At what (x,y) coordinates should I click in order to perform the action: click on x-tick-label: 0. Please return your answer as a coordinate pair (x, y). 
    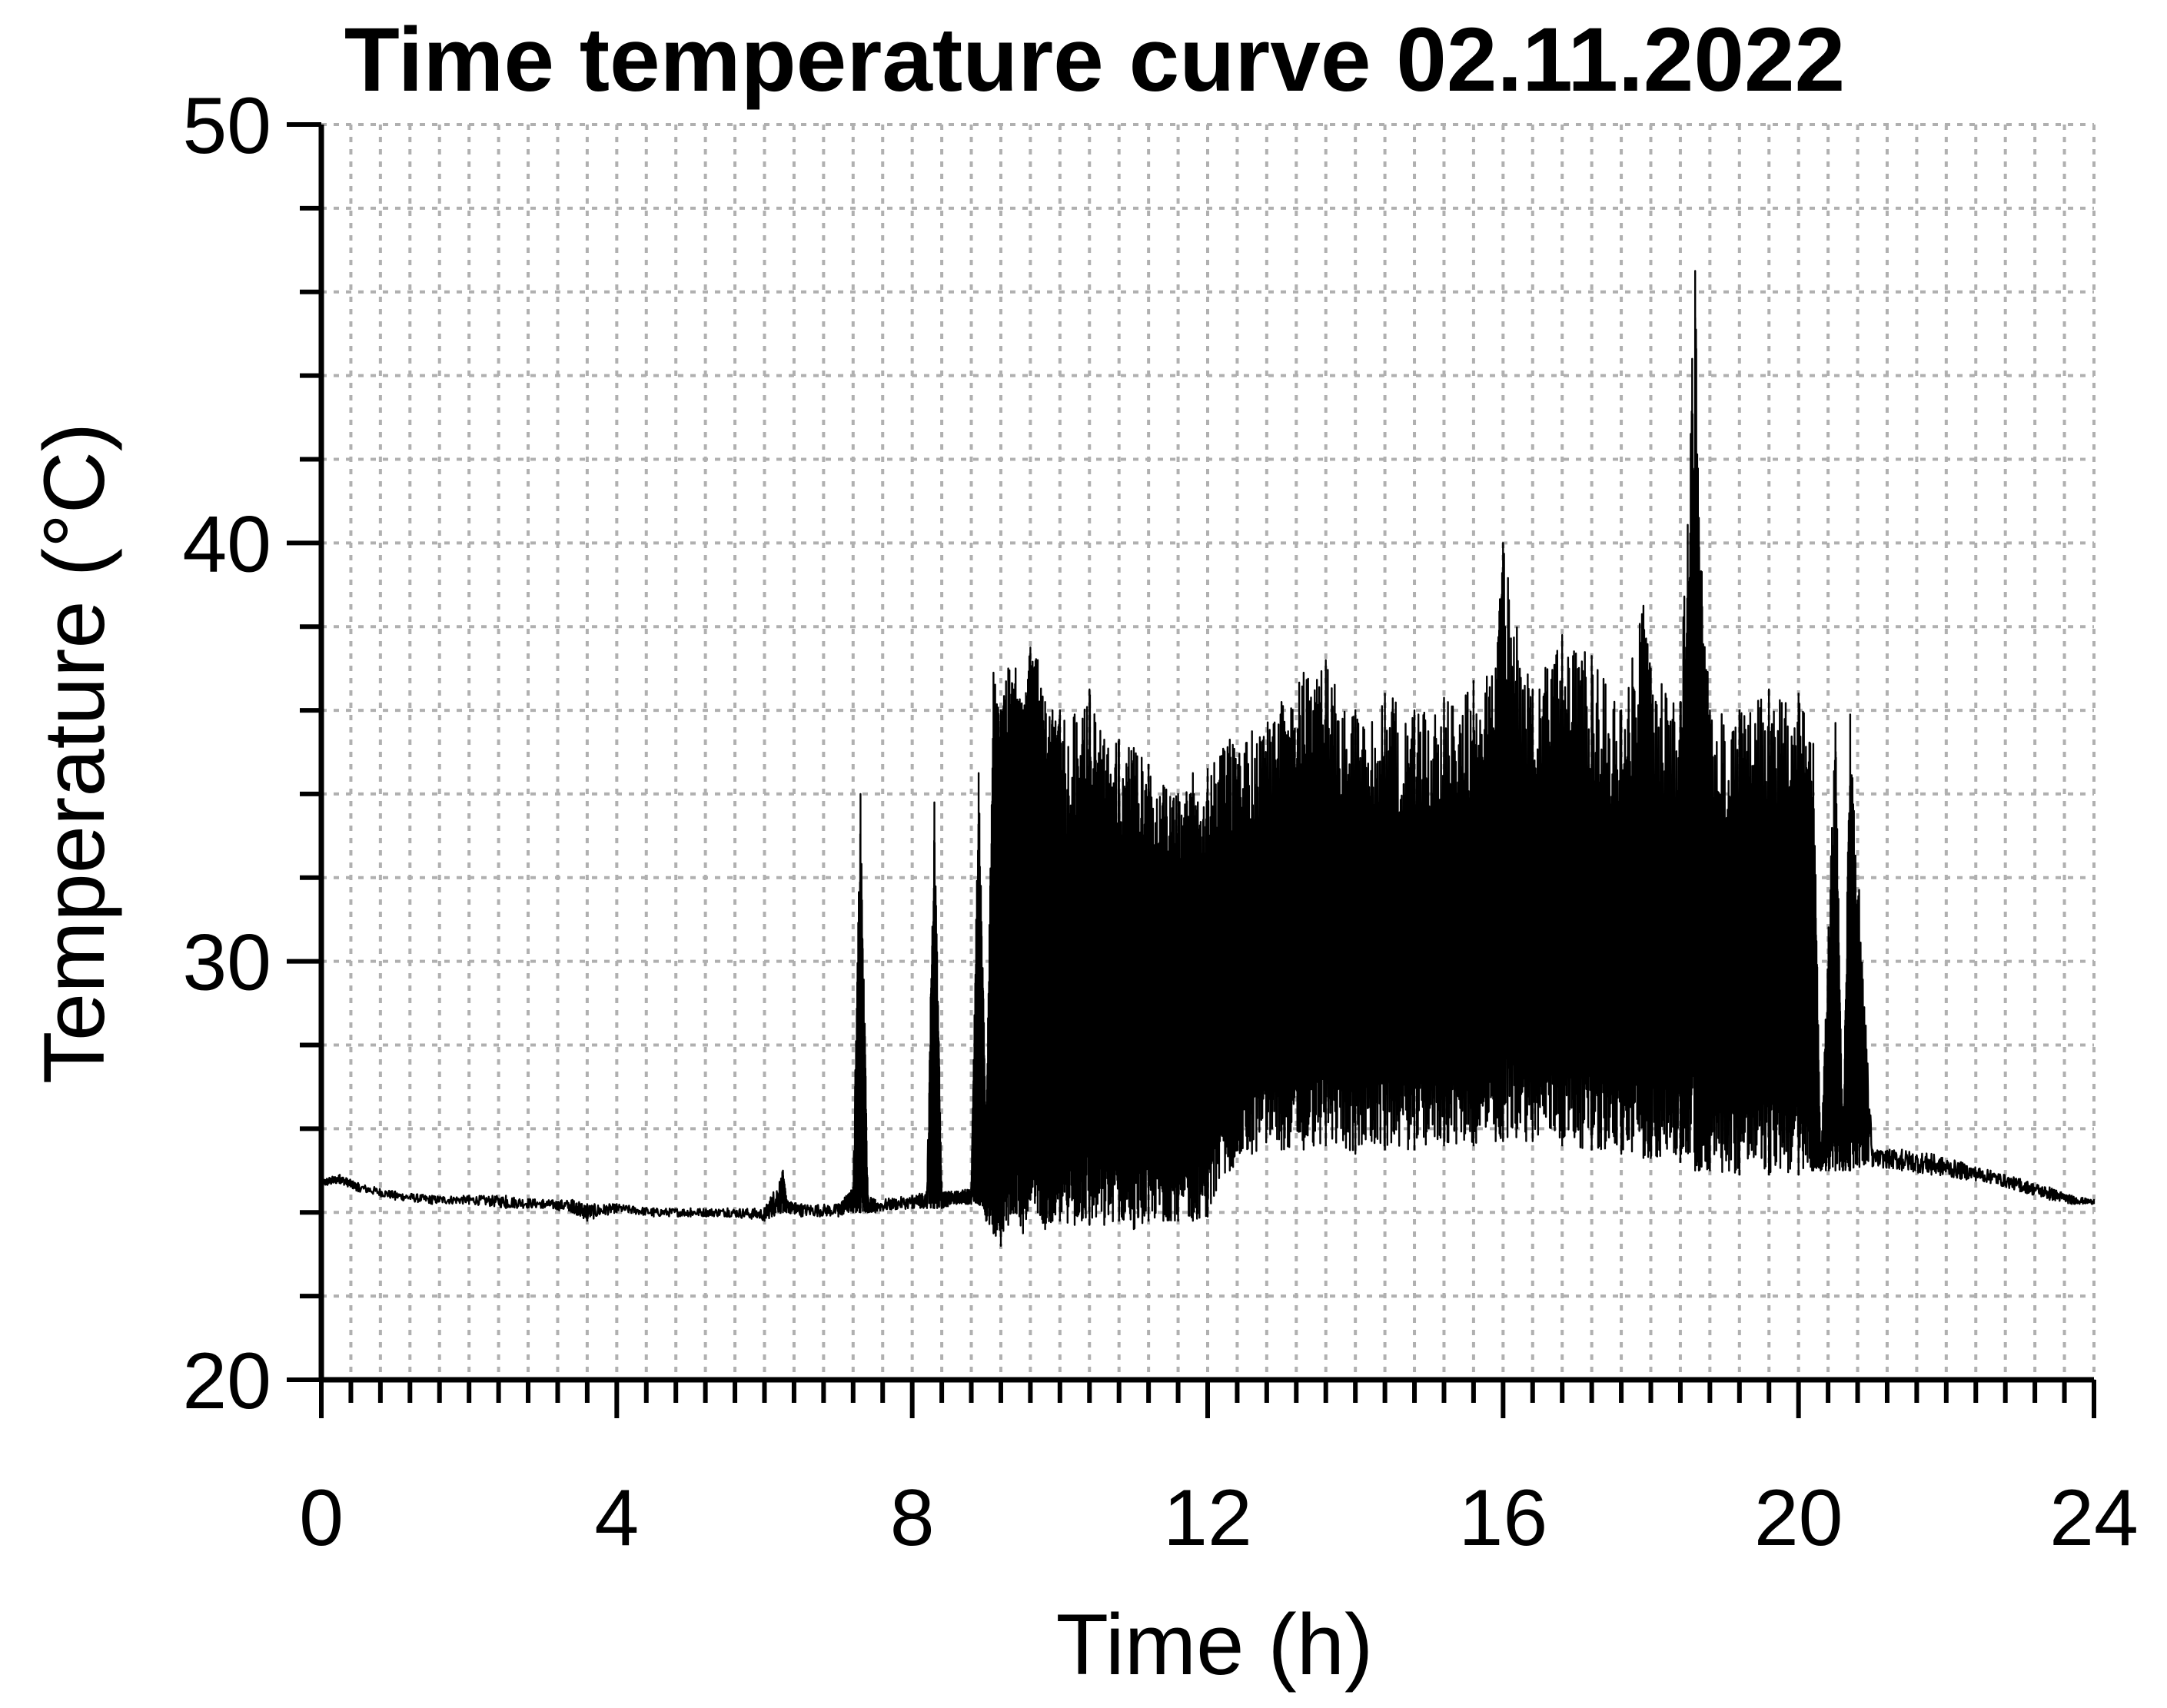
    Looking at the image, I should click on (321, 1518).